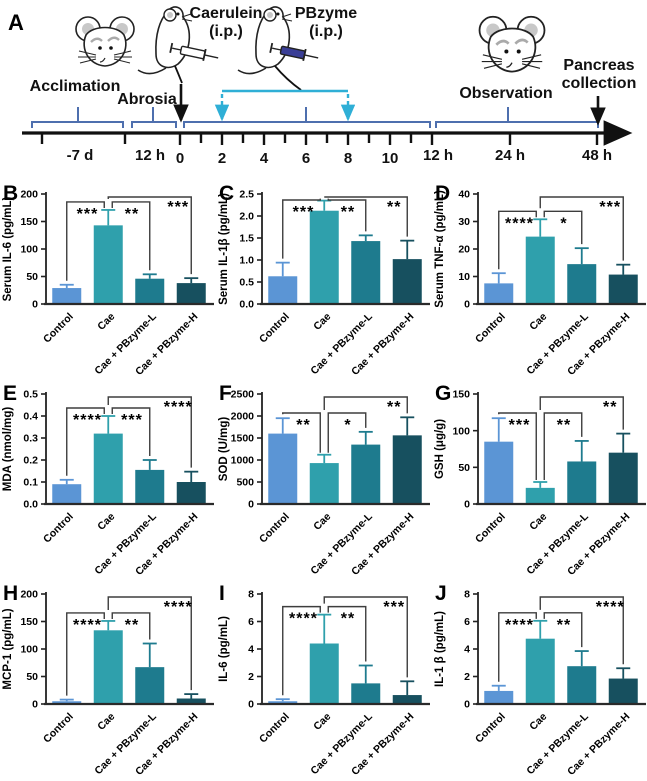 The image size is (647, 781). Describe the element at coordinates (243, 439) in the screenshot. I see `y-tick-label: 1500` at that location.